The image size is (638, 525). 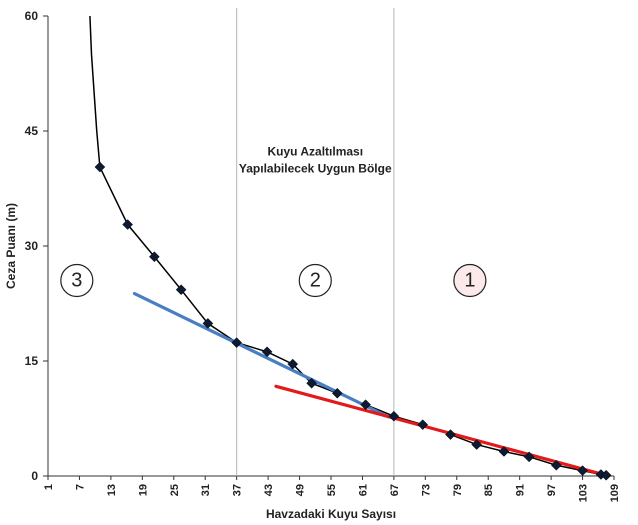 What do you see at coordinates (32, 131) in the screenshot?
I see `y-tick-label: 45` at bounding box center [32, 131].